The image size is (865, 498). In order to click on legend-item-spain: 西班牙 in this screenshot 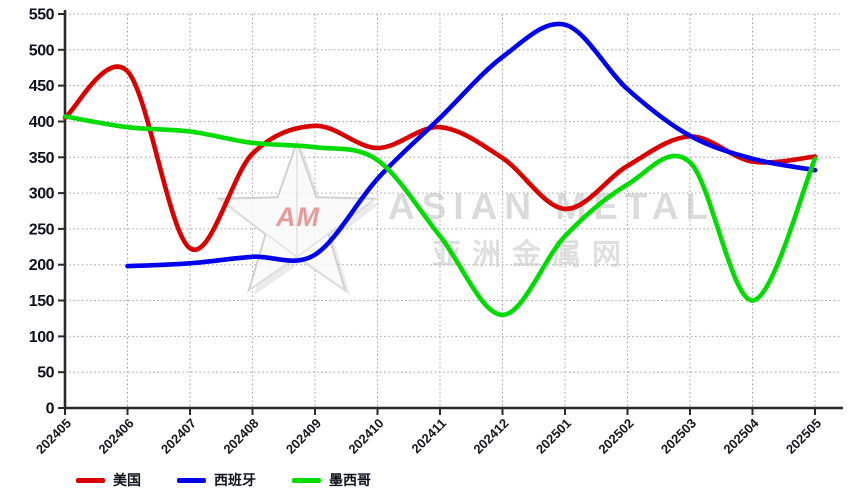, I will do `click(216, 480)`.